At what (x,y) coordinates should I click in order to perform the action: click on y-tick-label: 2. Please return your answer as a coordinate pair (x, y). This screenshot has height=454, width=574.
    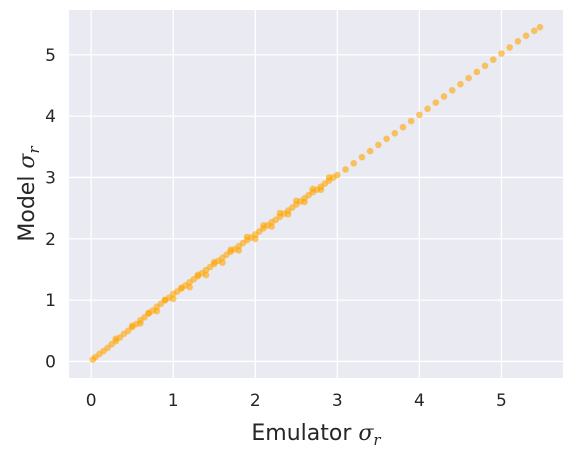
    Looking at the image, I should click on (50, 240).